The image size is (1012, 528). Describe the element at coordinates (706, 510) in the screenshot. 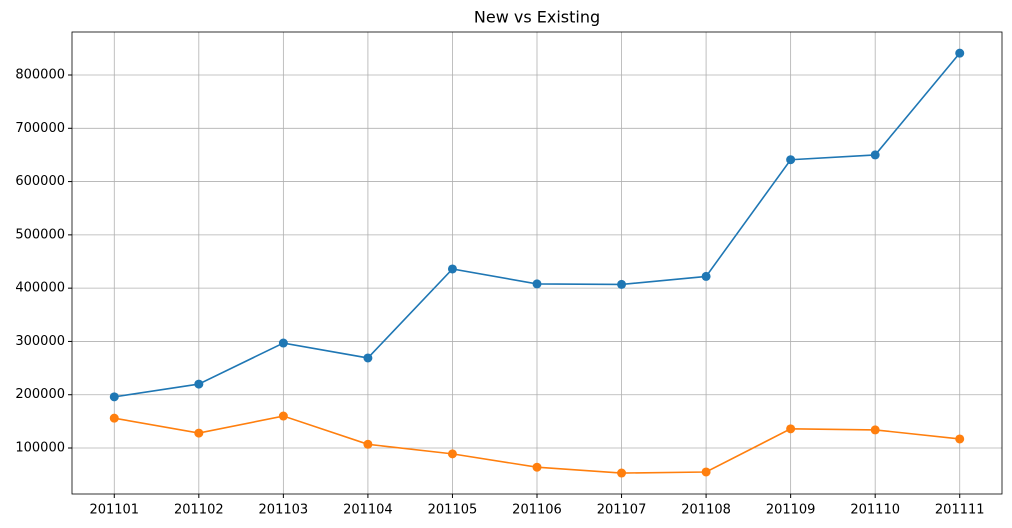

I see `x-tick-label: 201108` at that location.